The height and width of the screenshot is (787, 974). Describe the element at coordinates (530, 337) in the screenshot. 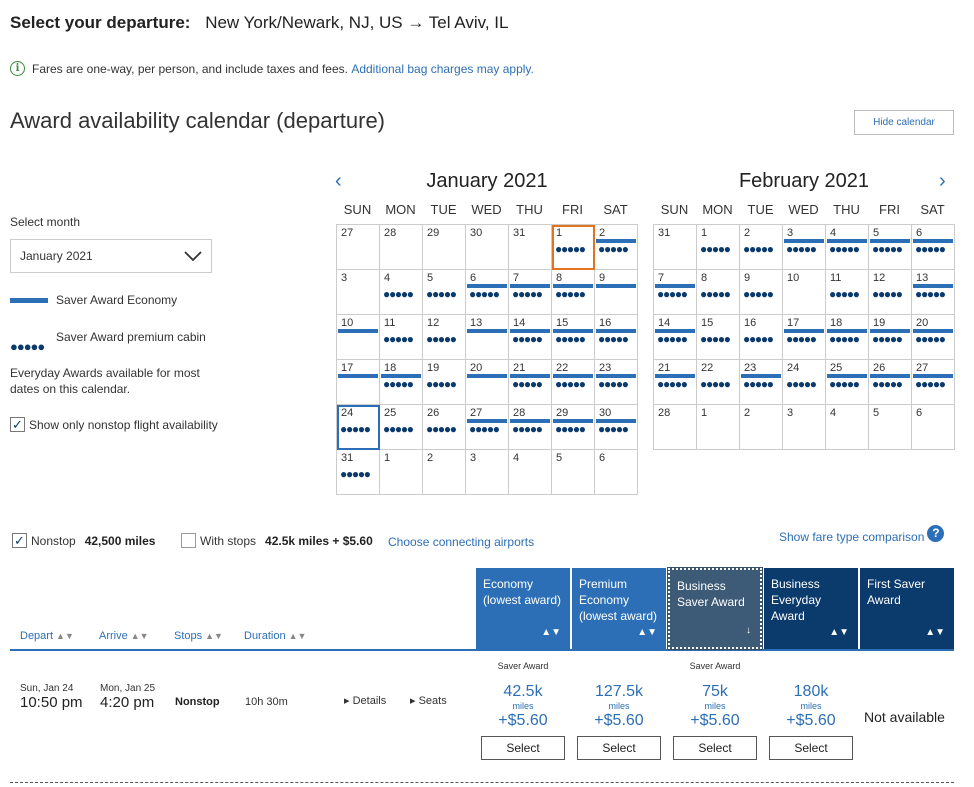

I see `calendar-day: 14 ●●●●●` at that location.